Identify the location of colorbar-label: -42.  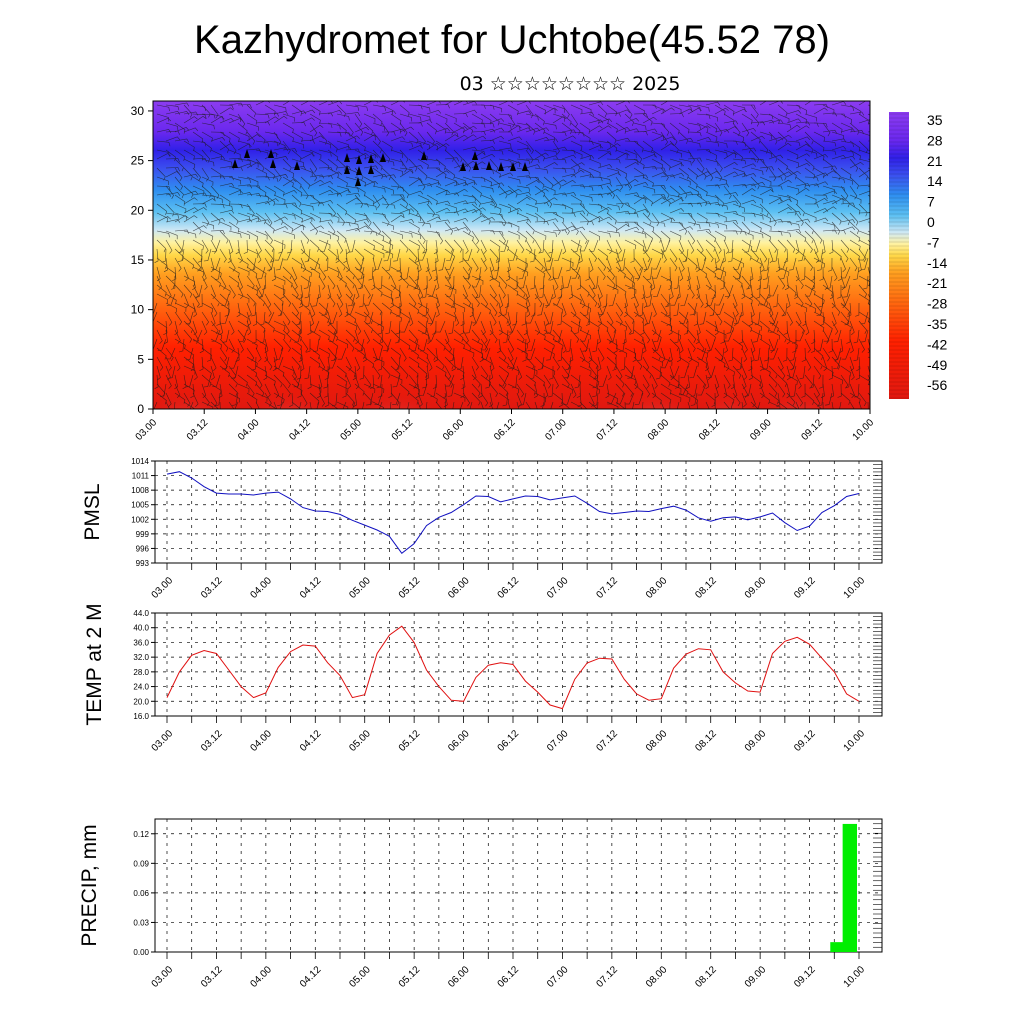
(937, 344).